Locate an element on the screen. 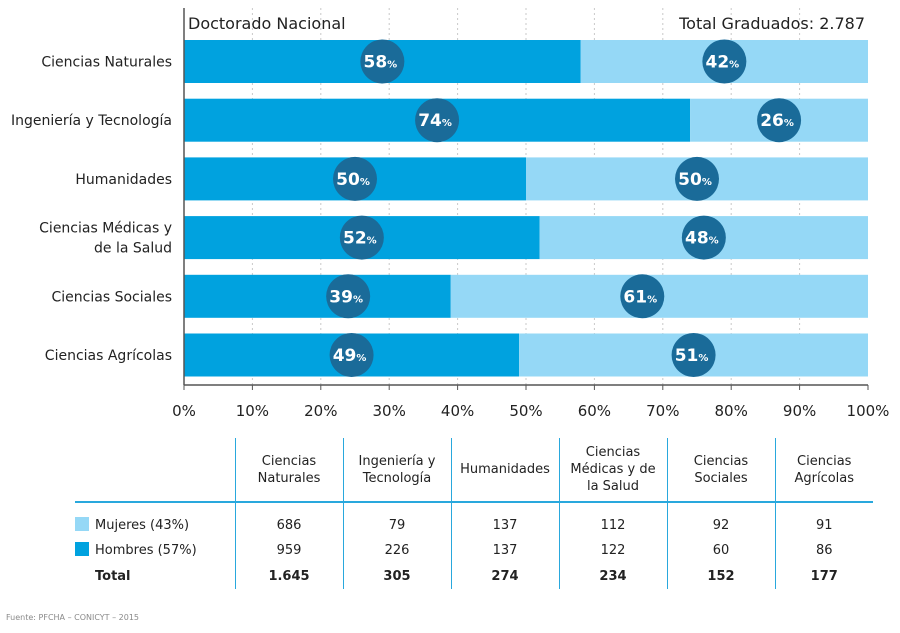 The height and width of the screenshot is (633, 900). x-tick-label: 80% is located at coordinates (731, 411).